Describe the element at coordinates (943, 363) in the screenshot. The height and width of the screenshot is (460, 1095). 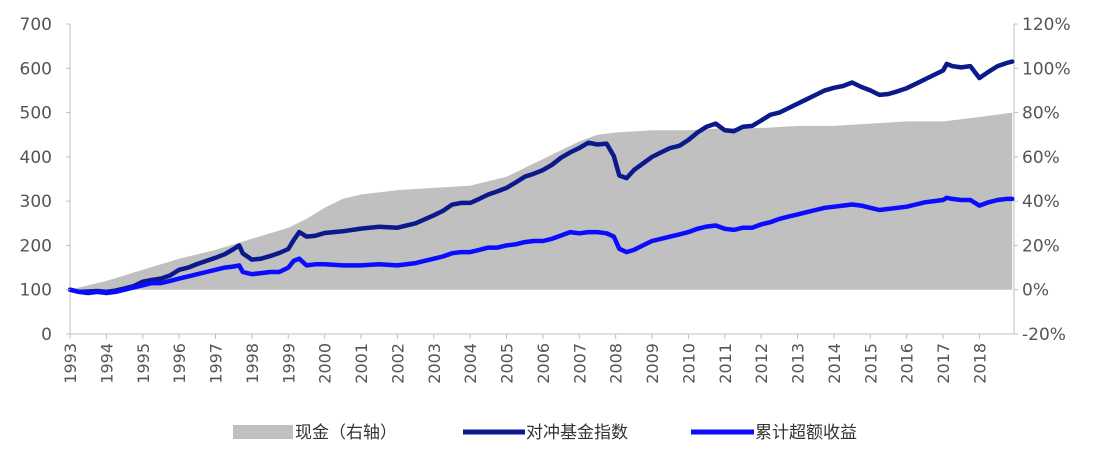
I see `x-tick-label: 2017` at that location.